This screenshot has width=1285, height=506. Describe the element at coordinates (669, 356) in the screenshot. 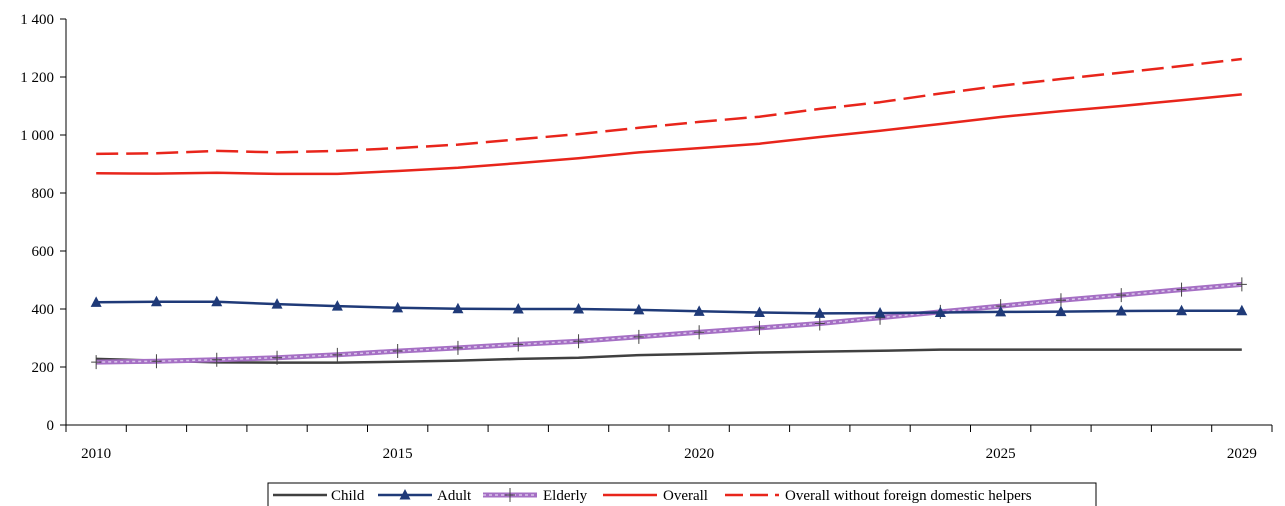

I see `series-line-child` at that location.